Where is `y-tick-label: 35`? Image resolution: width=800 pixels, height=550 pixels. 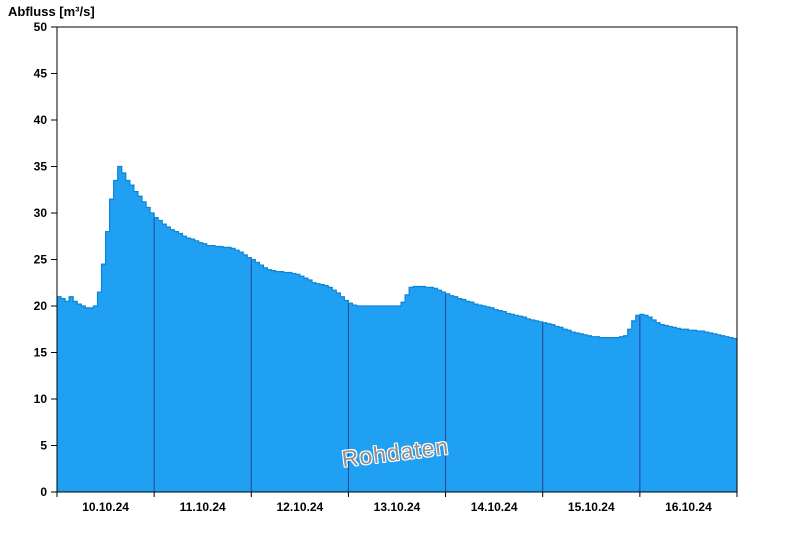
y-tick-label: 35 is located at coordinates (41, 167).